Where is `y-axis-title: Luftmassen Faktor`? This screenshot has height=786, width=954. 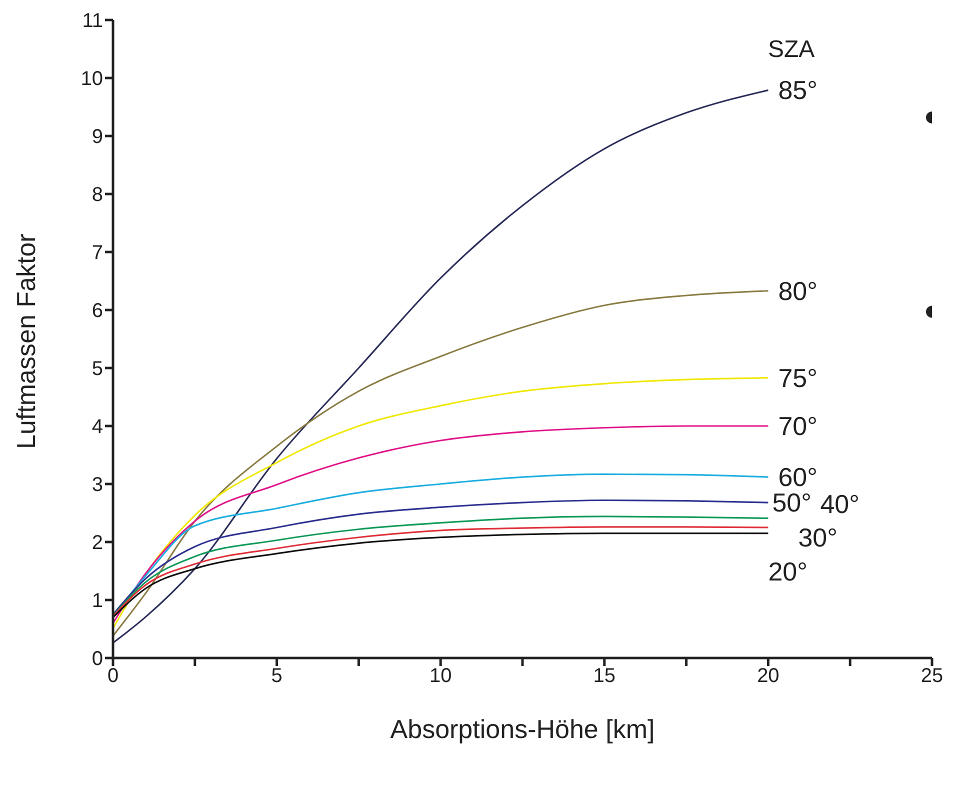 y-axis-title: Luftmassen Faktor is located at coordinates (26, 341).